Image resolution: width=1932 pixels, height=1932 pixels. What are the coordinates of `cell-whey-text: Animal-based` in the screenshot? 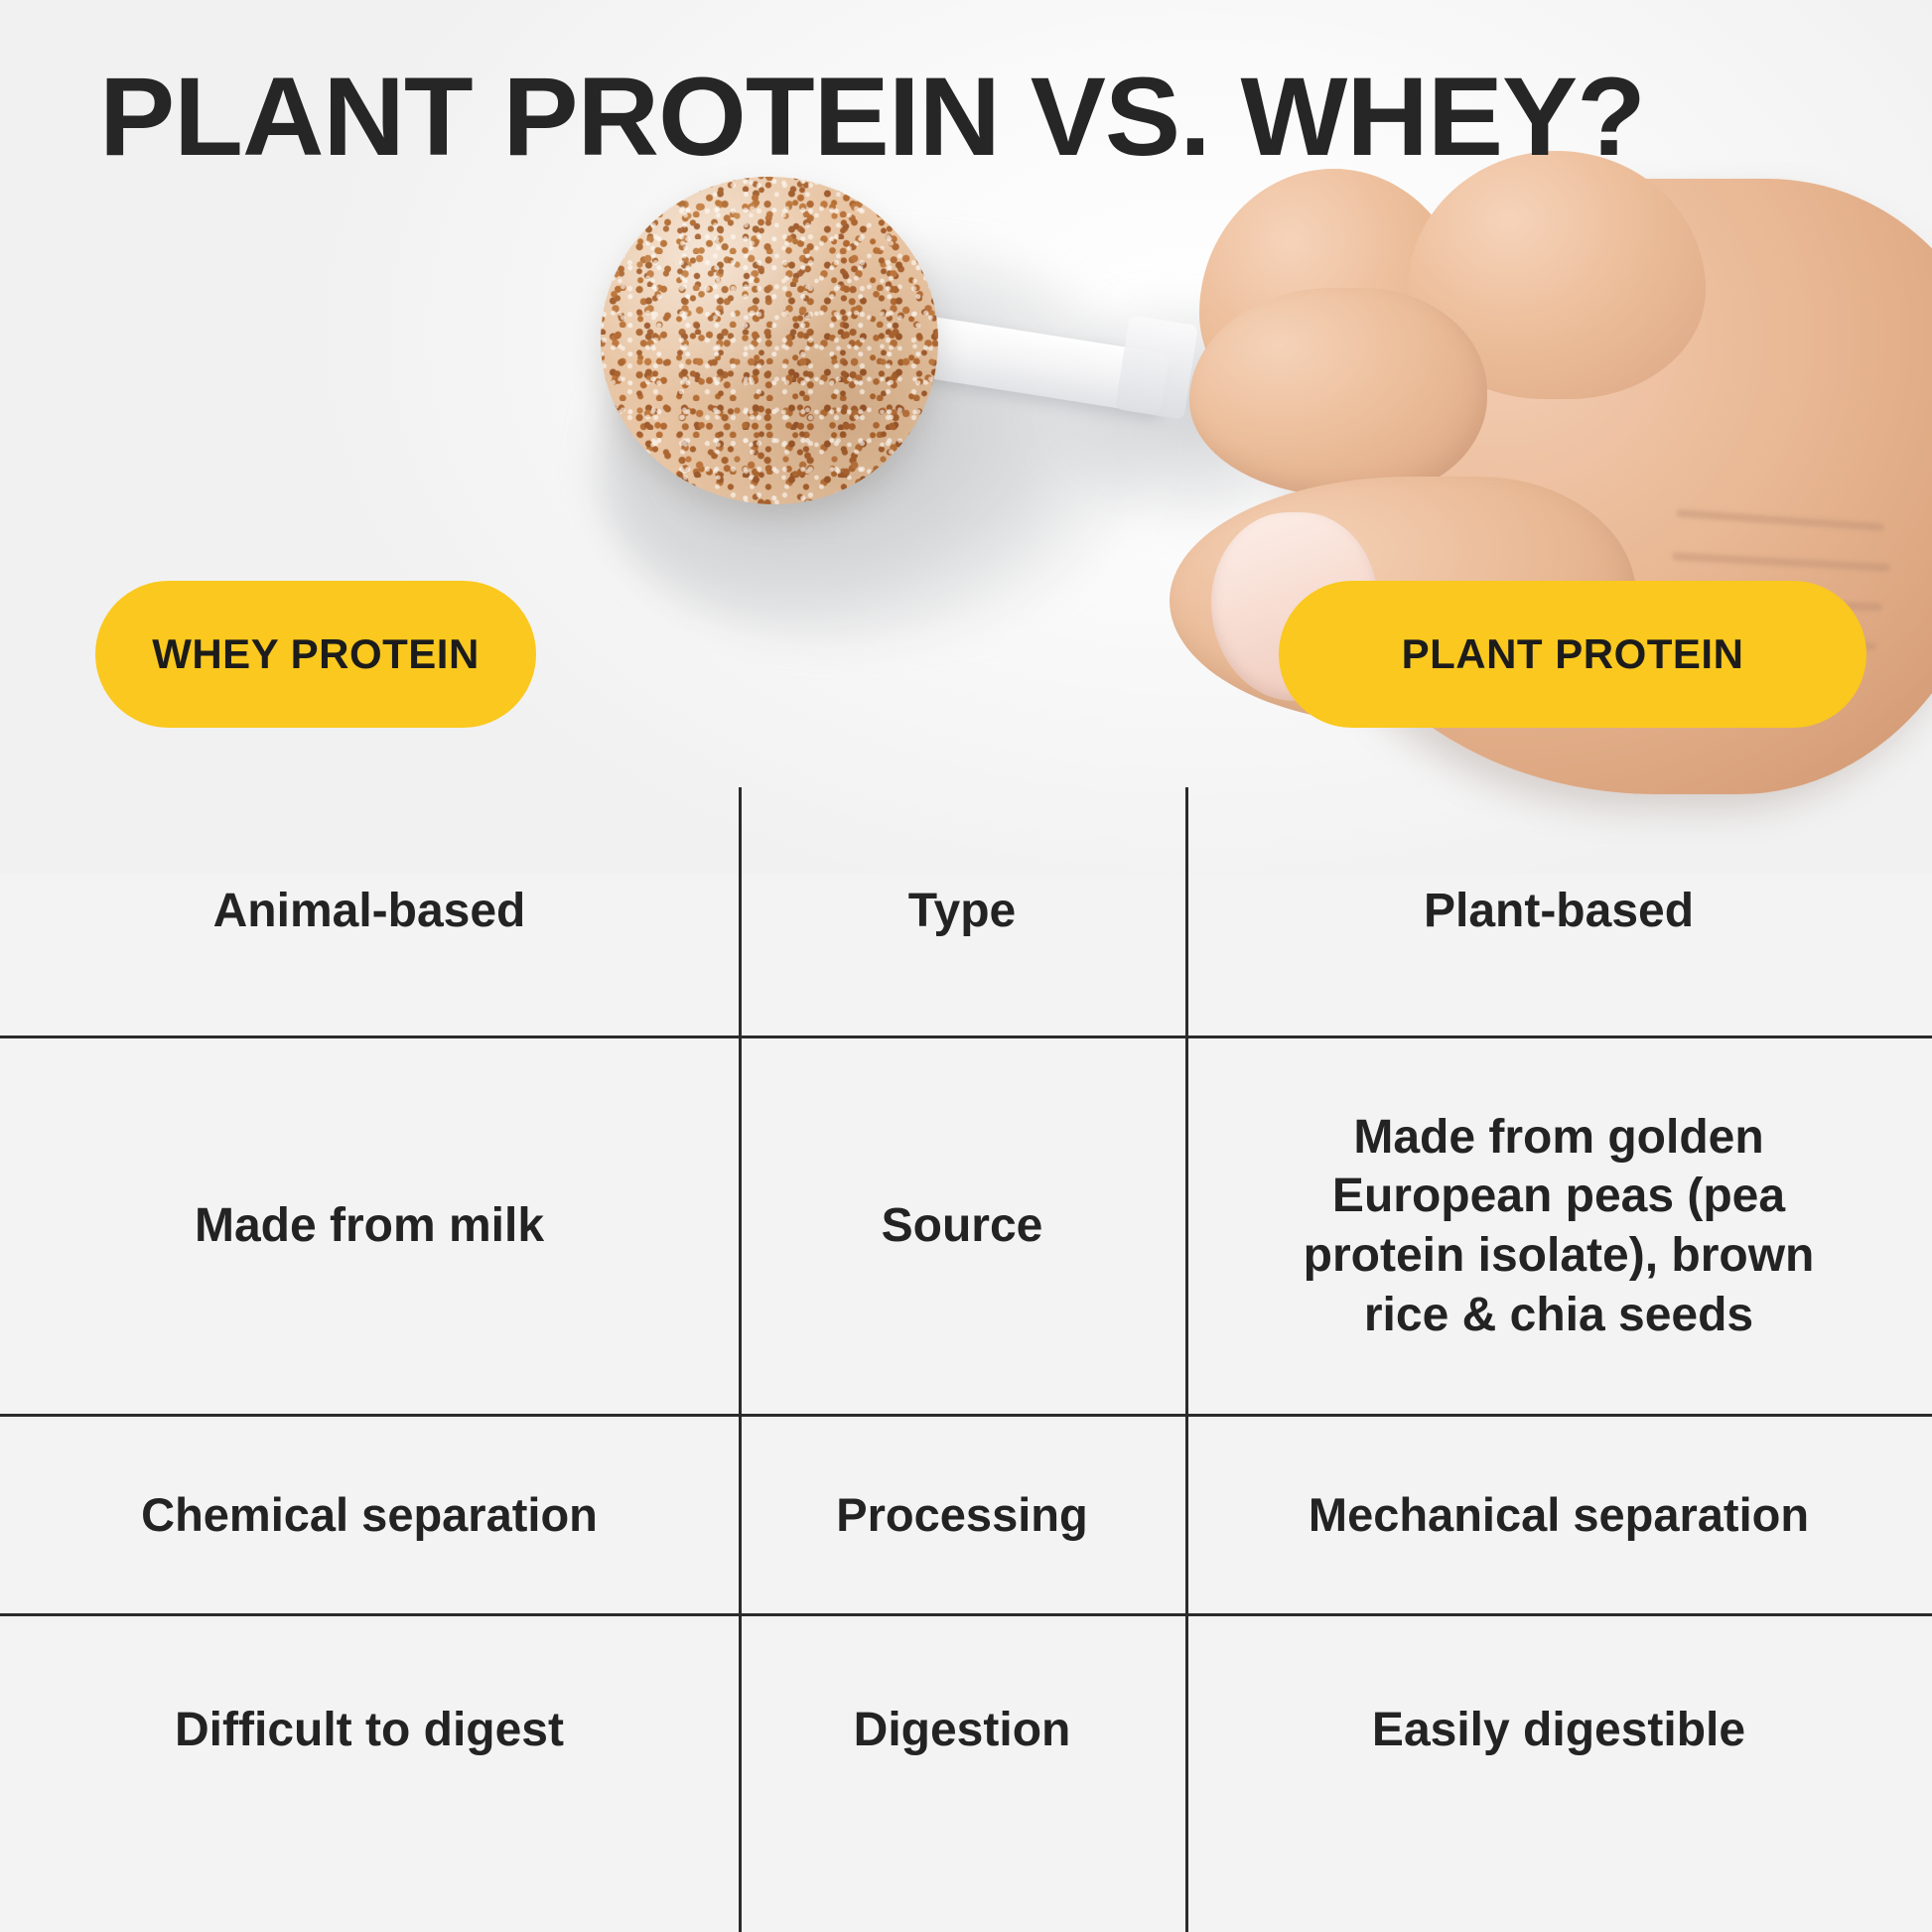 It's located at (369, 911).